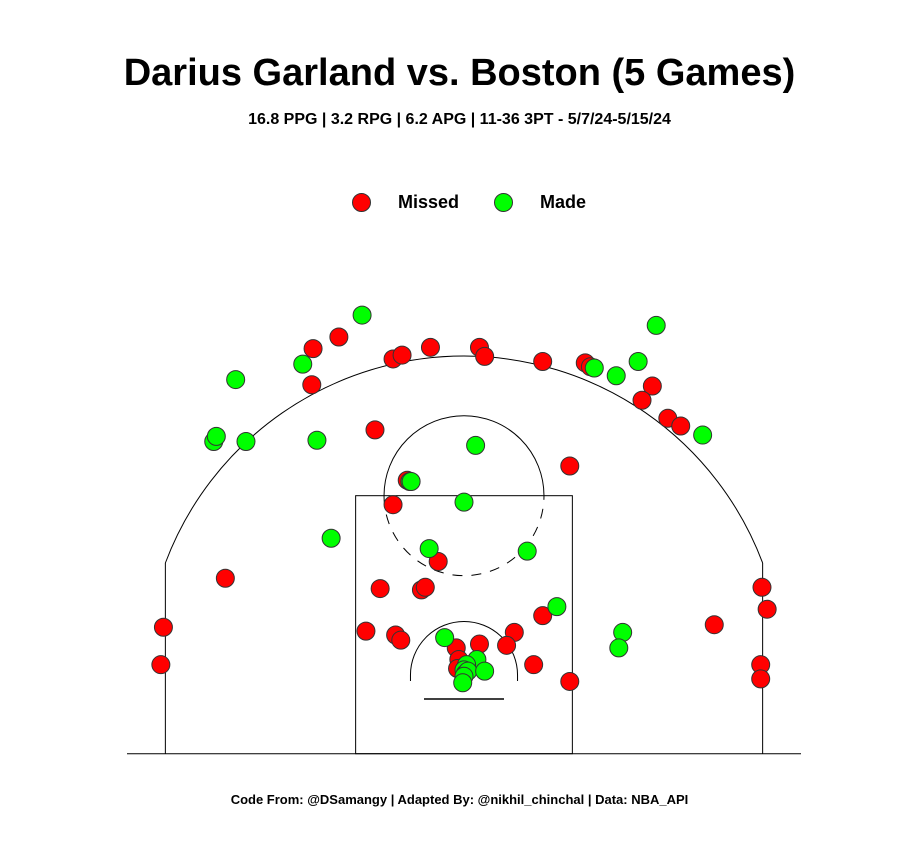  I want to click on free-throw-circle-bottom, so click(464, 536).